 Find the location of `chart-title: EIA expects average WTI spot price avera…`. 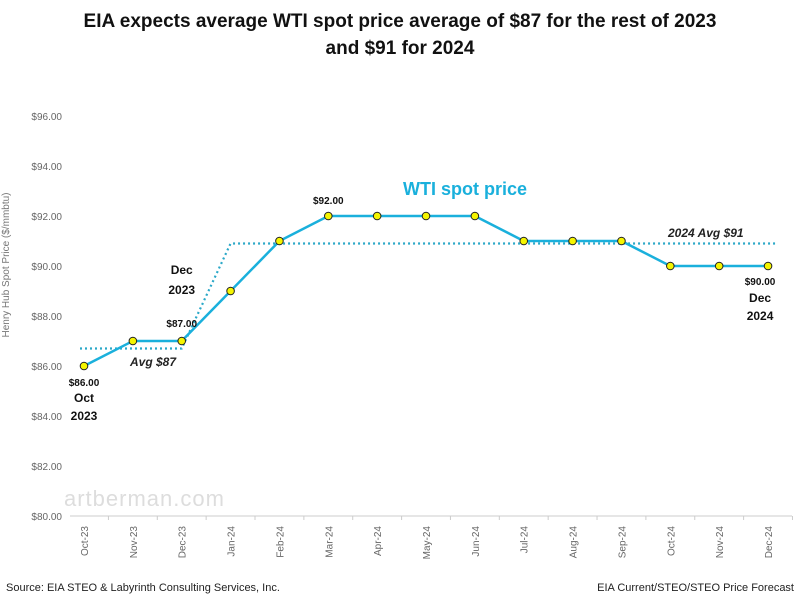

chart-title: EIA expects average WTI spot price avera… is located at coordinates (400, 35).